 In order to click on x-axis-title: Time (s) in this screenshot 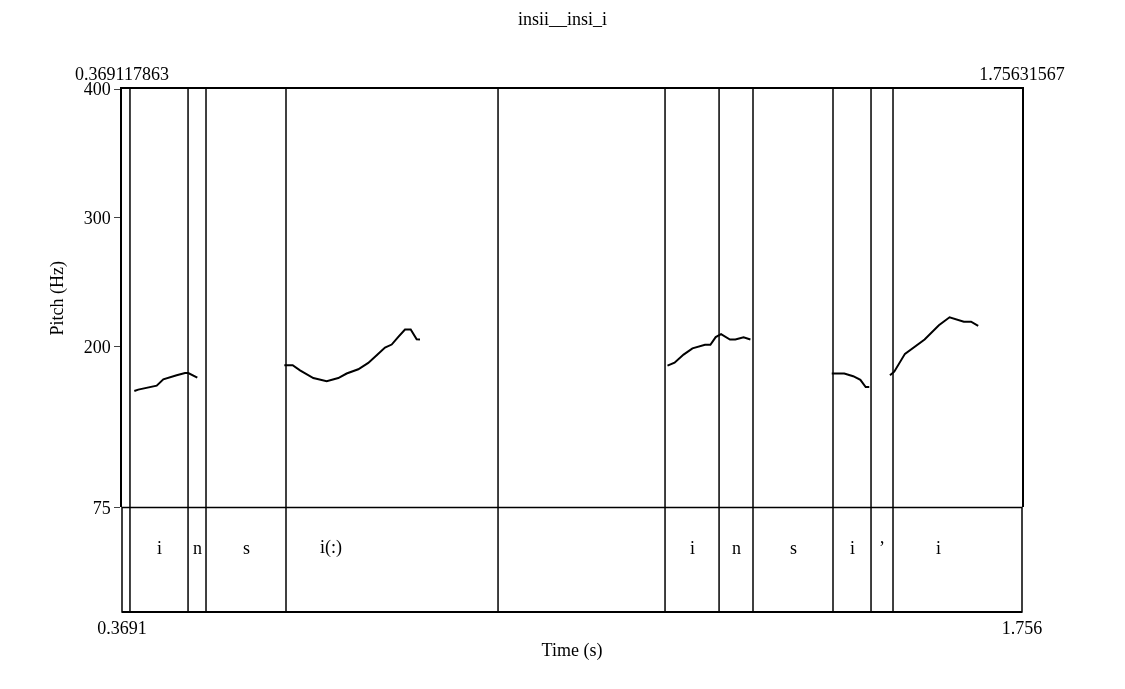, I will do `click(572, 650)`.